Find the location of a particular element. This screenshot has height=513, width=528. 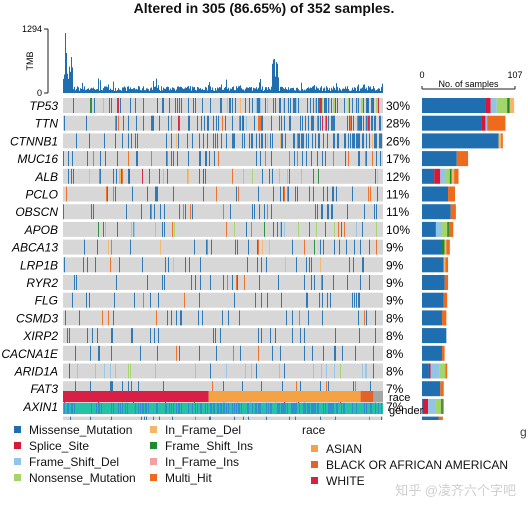

gene-label: TTN is located at coordinates (47, 124).